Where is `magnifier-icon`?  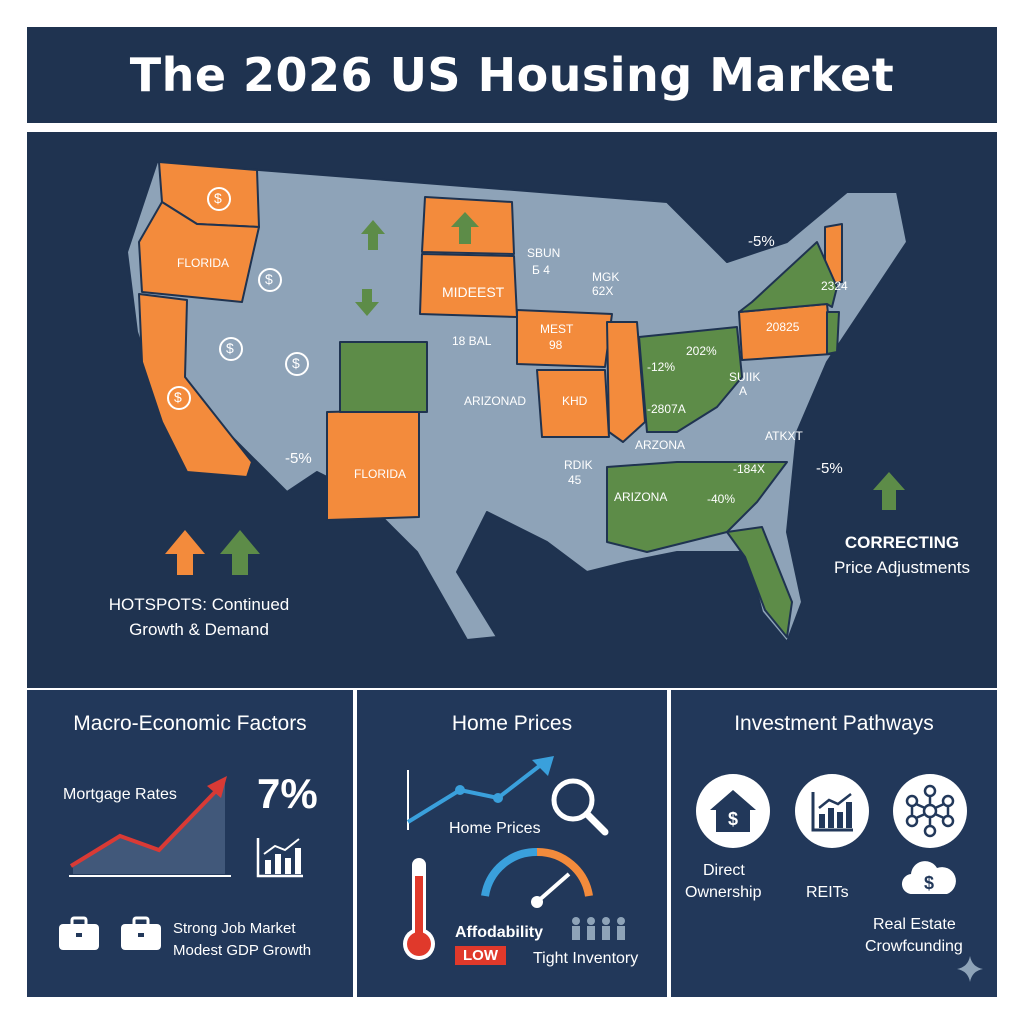 magnifier-icon is located at coordinates (580, 807).